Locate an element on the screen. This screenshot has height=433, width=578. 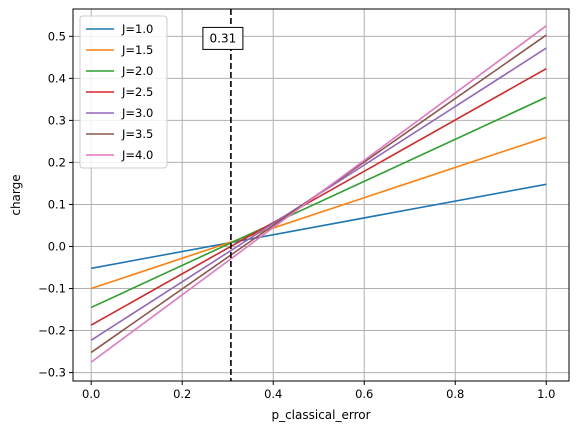
legend-box is located at coordinates (123, 92).